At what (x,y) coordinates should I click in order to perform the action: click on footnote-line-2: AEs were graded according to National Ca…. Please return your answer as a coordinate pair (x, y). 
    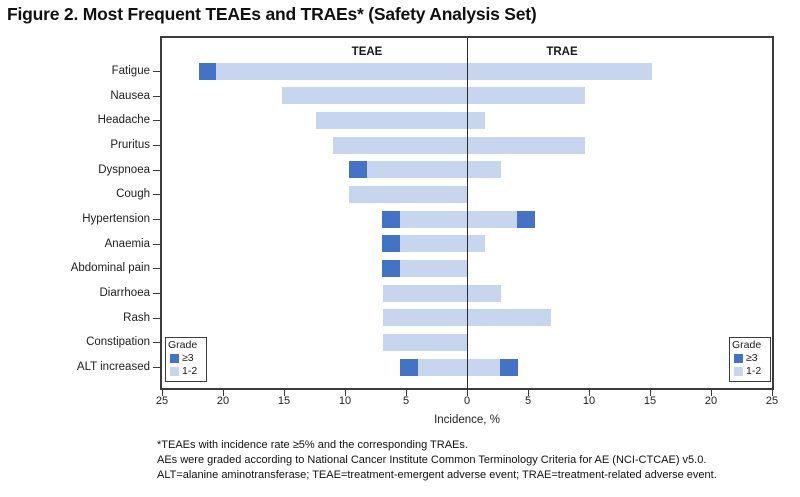
    Looking at the image, I should click on (432, 460).